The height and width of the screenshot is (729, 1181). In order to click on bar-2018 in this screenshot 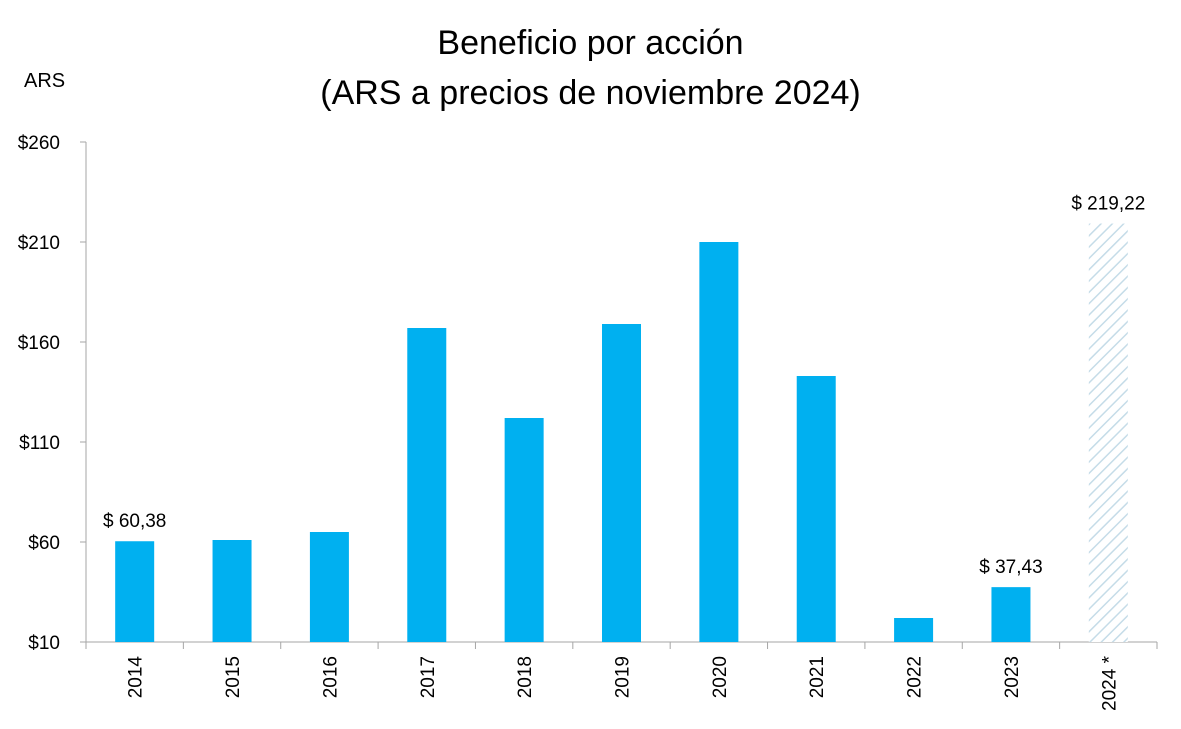, I will do `click(524, 530)`.